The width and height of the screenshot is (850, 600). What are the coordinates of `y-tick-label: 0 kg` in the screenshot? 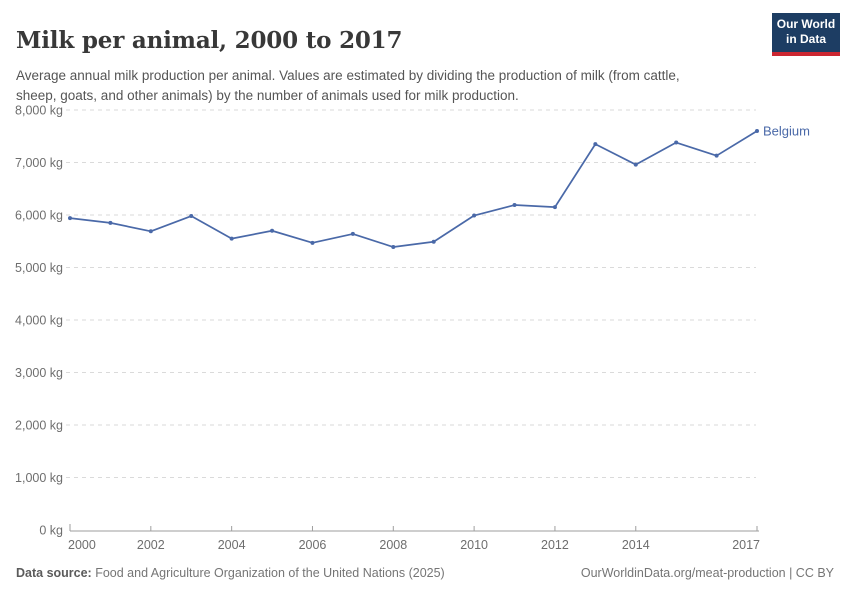 It's located at (51, 531).